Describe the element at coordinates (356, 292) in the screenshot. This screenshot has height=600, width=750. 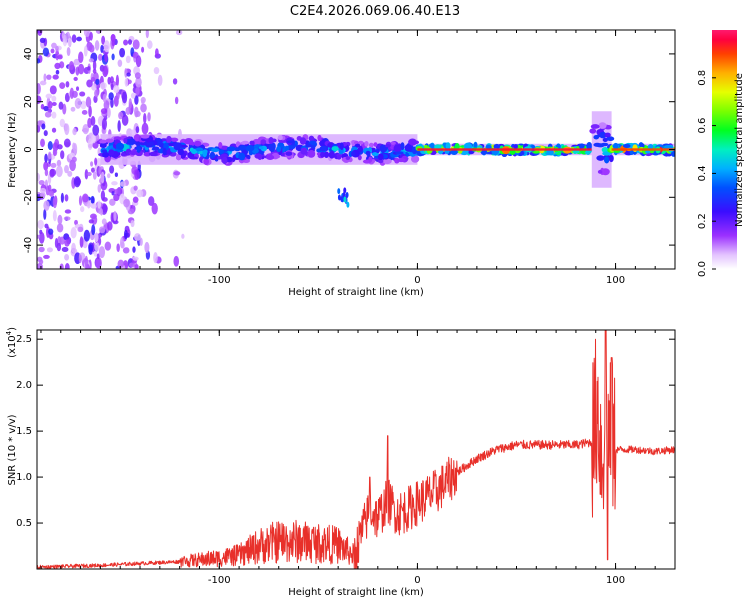
I see `spectrogram-xlabel: Height of straight line (km)` at that location.